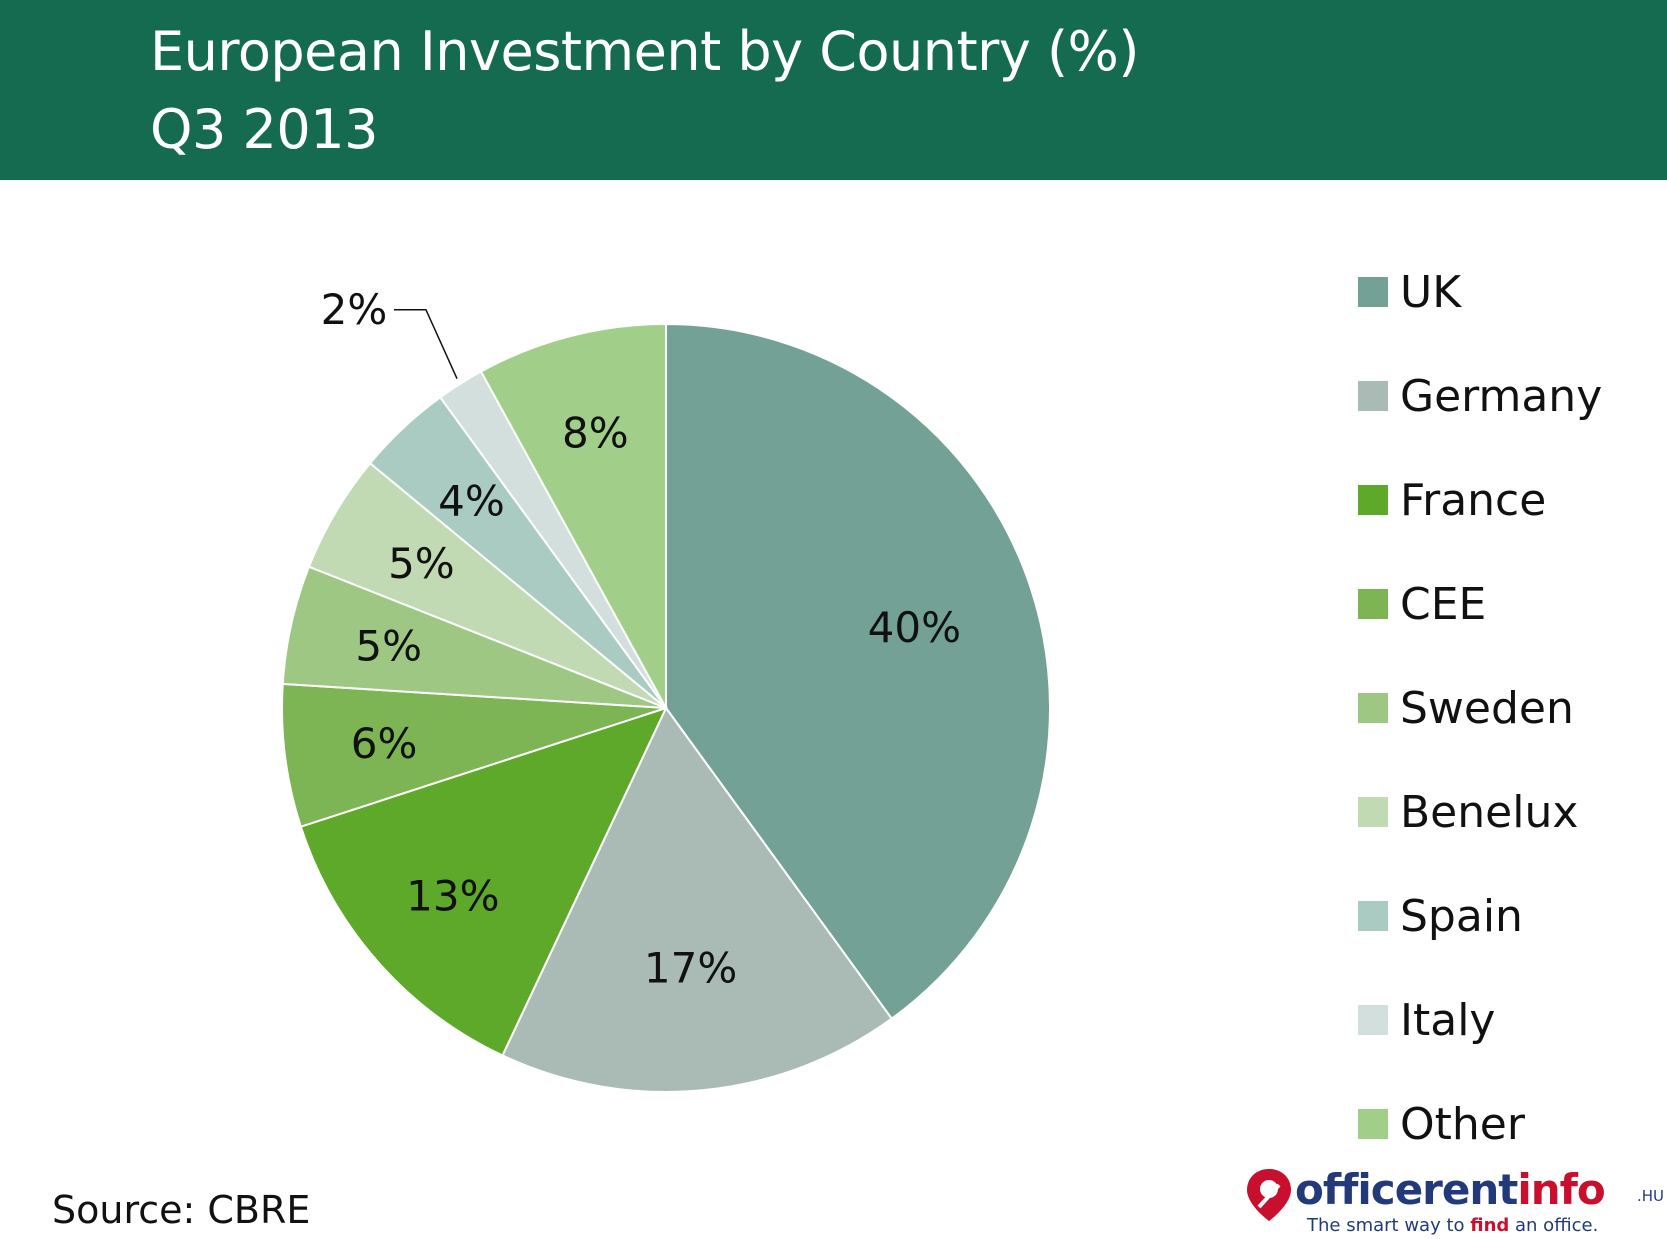 Image resolution: width=1667 pixels, height=1239 pixels. I want to click on data-label-other: 8%, so click(595, 432).